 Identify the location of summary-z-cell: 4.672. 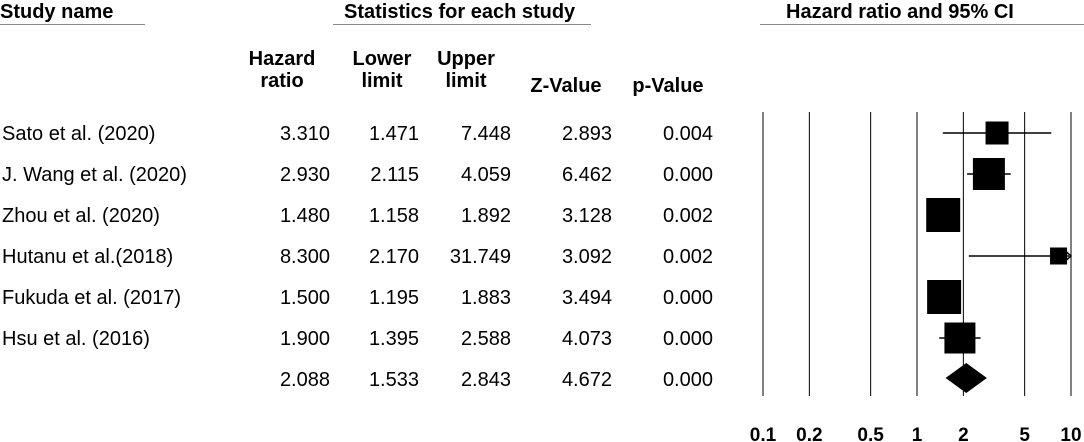
(586, 380).